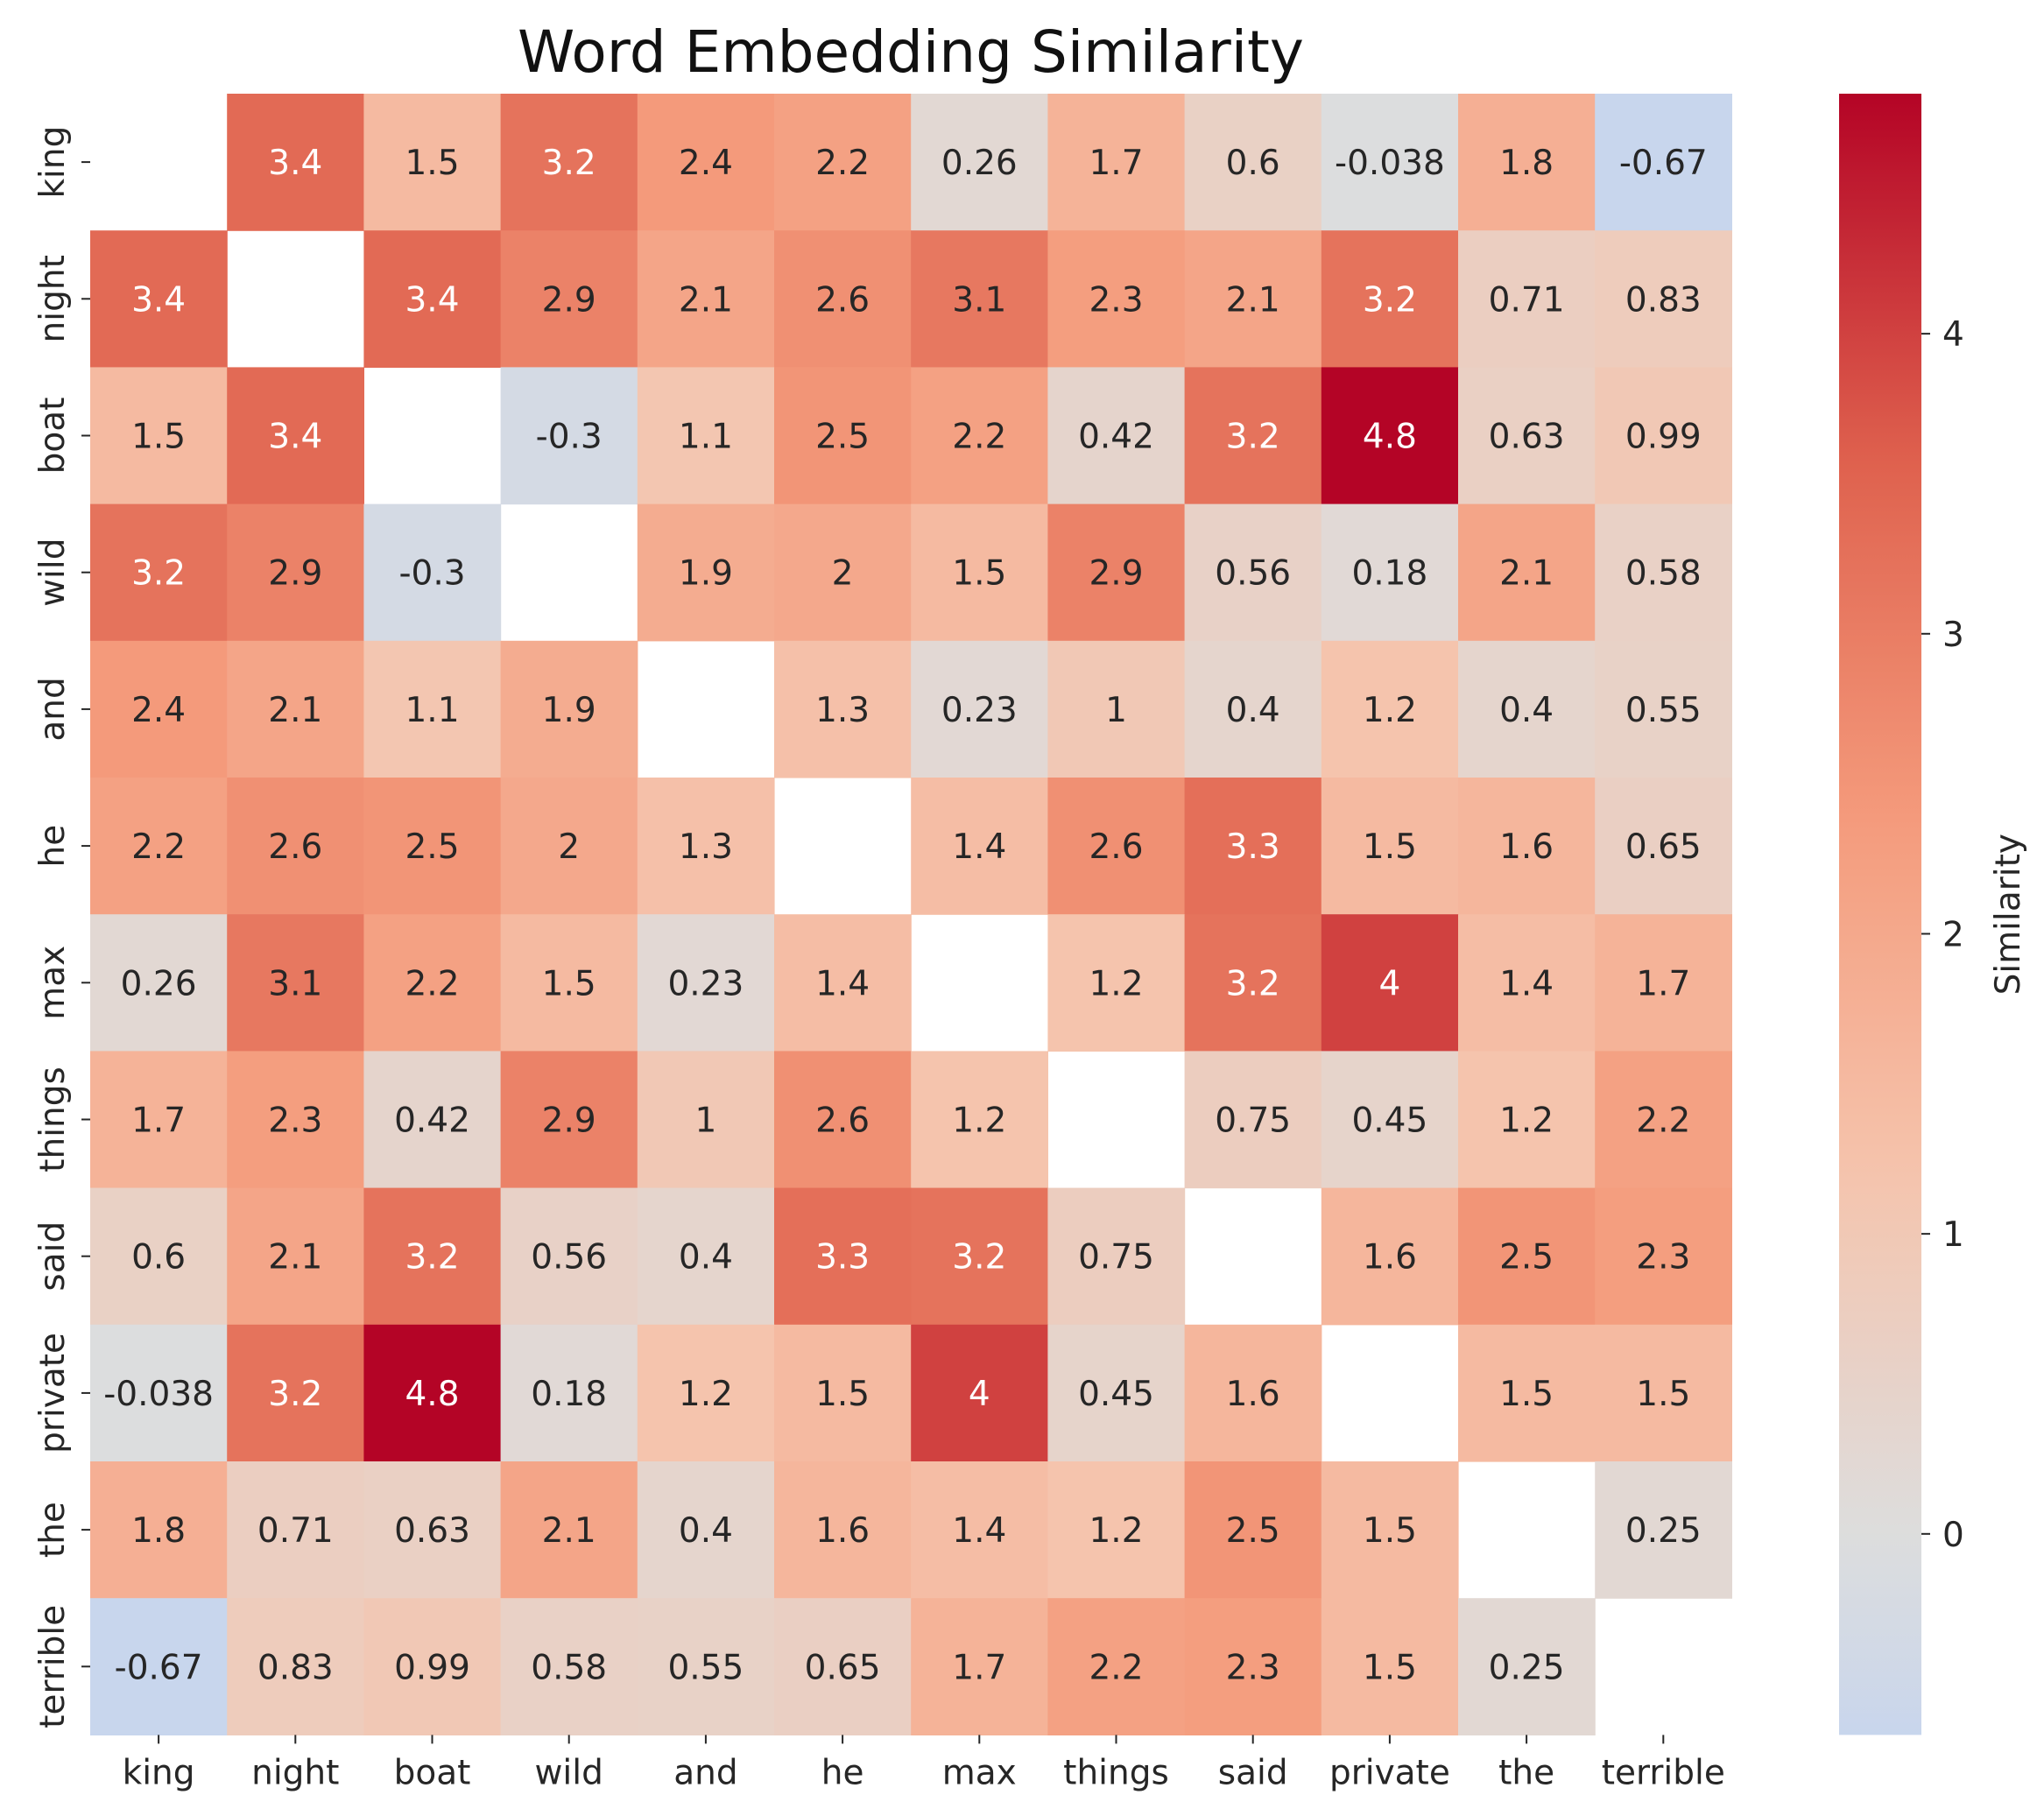  I want to click on cell-value-label-the-boat: 0.63, so click(432, 1531).